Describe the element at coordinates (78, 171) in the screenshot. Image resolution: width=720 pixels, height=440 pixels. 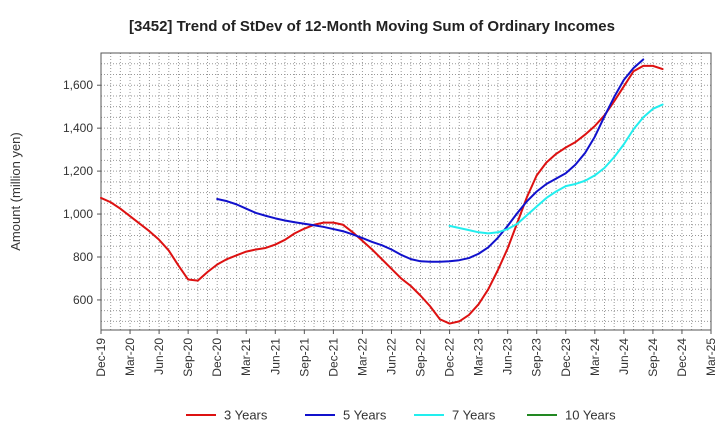
I see `y-tick-label: 1,200` at that location.